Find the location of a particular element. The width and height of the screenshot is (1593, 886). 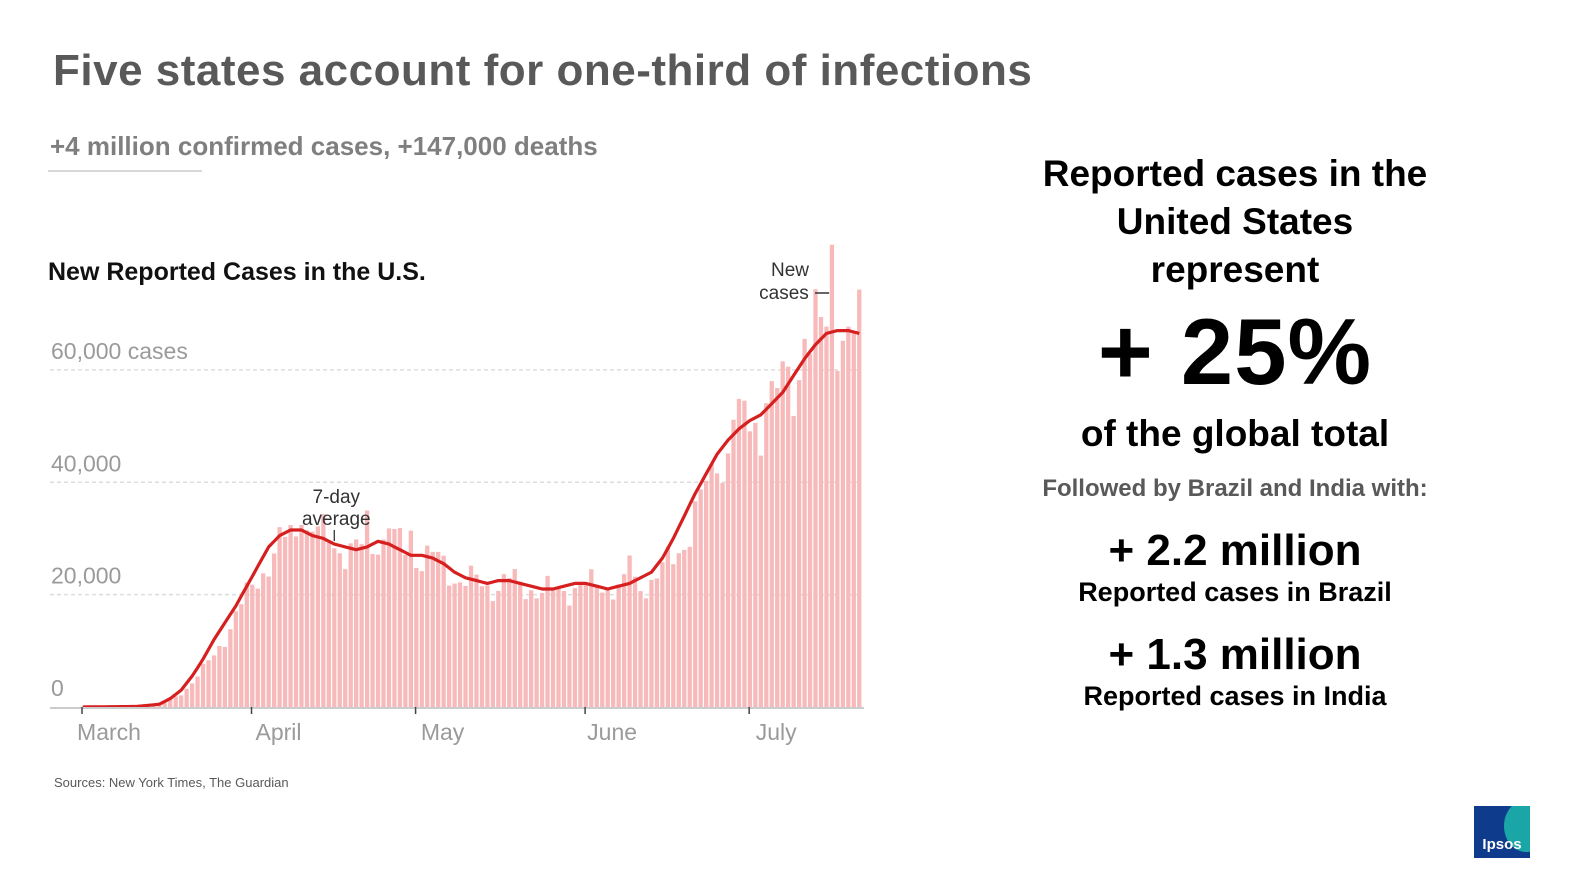

us-share-caption: of the global total is located at coordinates (1235, 433).